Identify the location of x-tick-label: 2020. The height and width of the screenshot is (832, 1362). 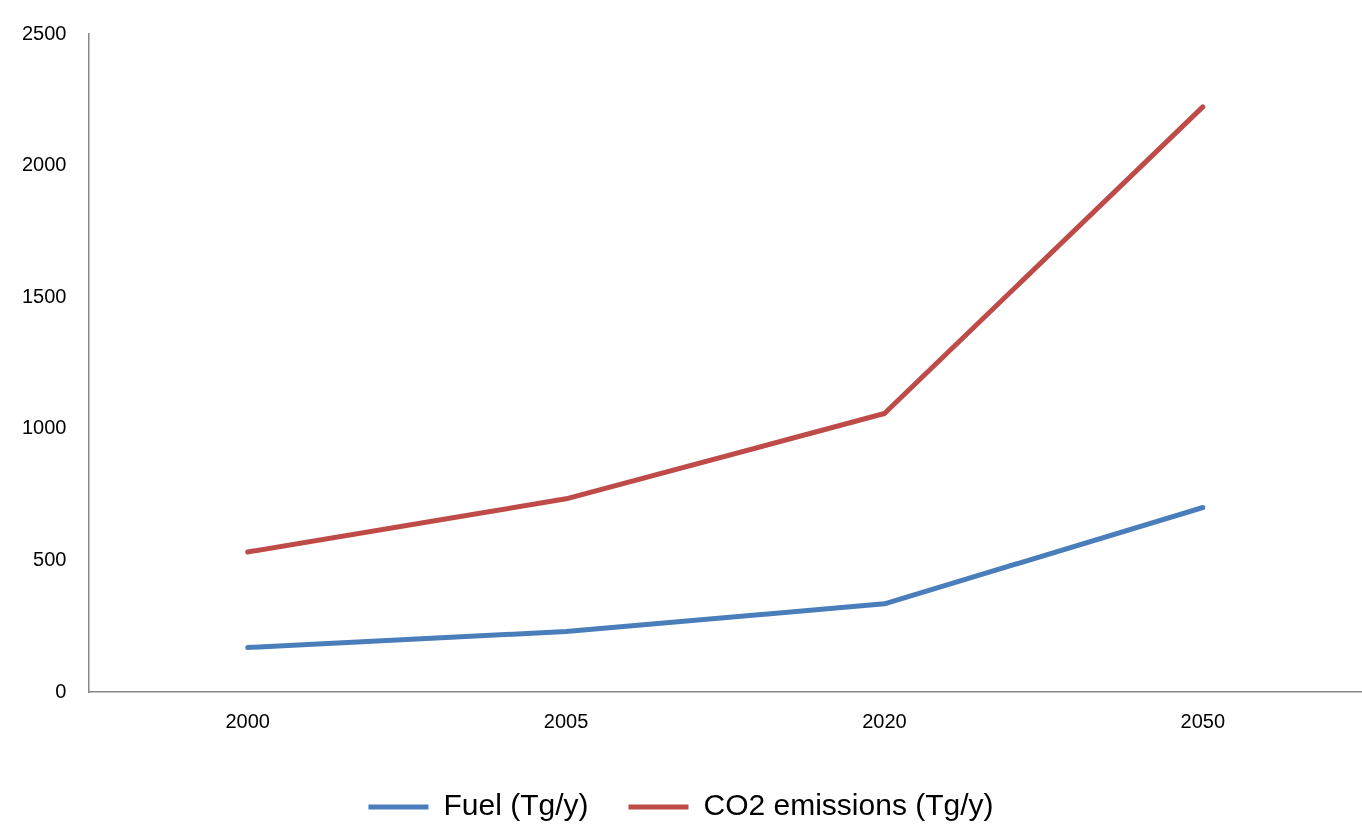
(884, 720).